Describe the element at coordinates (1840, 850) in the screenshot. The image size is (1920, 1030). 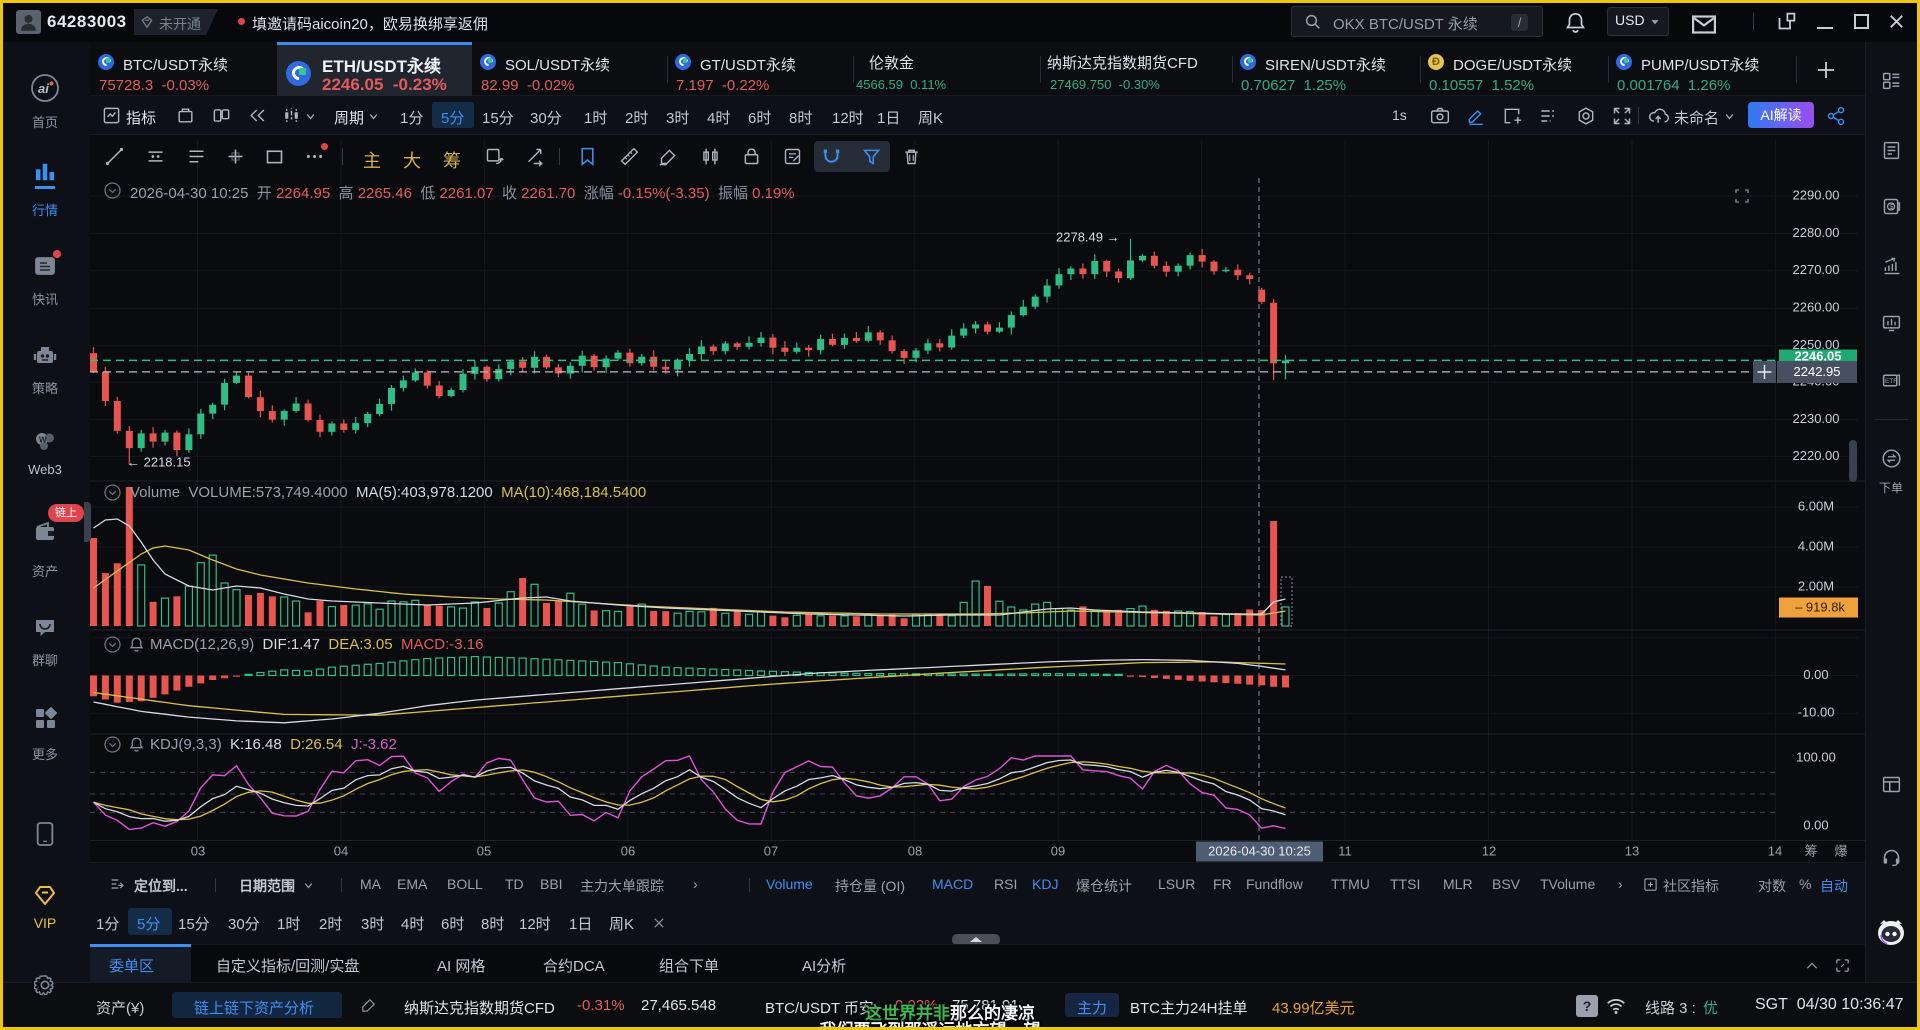
I see `svg-text: 爆` at that location.